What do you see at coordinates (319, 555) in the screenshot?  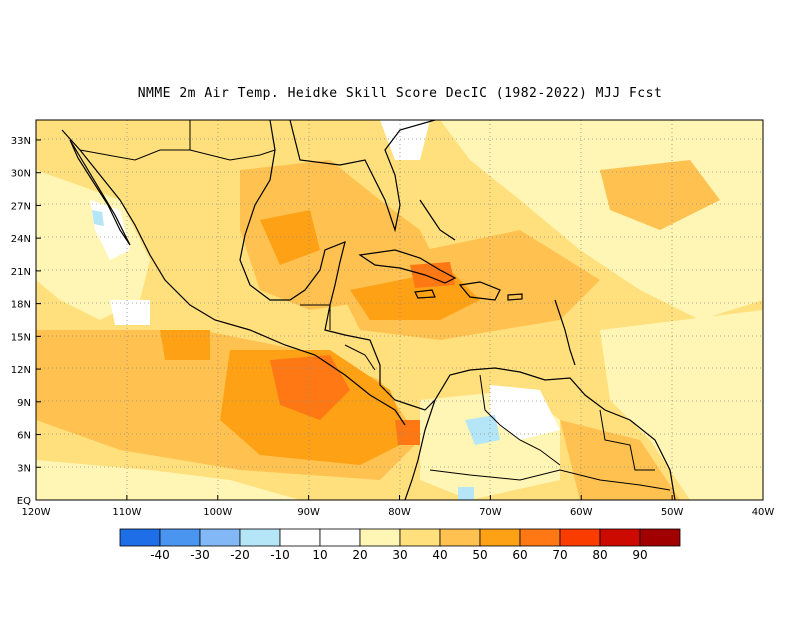 I see `colorbar-label: 10` at bounding box center [319, 555].